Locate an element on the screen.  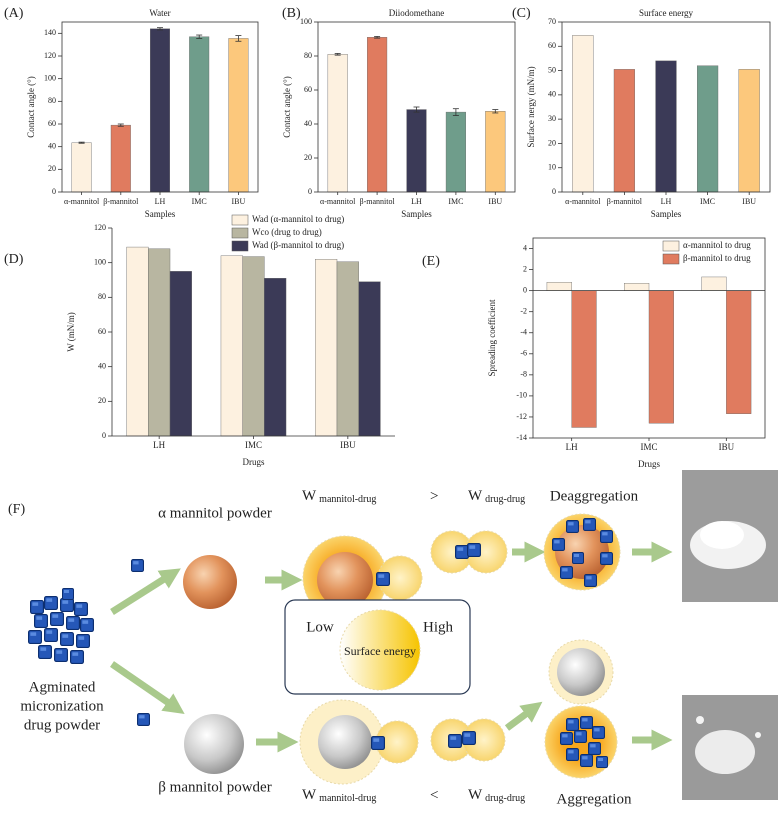
legend-label: Wad (α-mannitol to drug) is located at coordinates (298, 219).